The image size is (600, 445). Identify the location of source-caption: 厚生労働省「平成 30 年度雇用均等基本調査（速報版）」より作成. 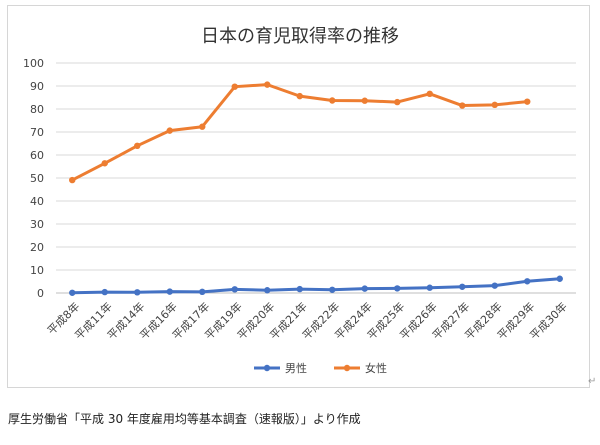
(184, 419).